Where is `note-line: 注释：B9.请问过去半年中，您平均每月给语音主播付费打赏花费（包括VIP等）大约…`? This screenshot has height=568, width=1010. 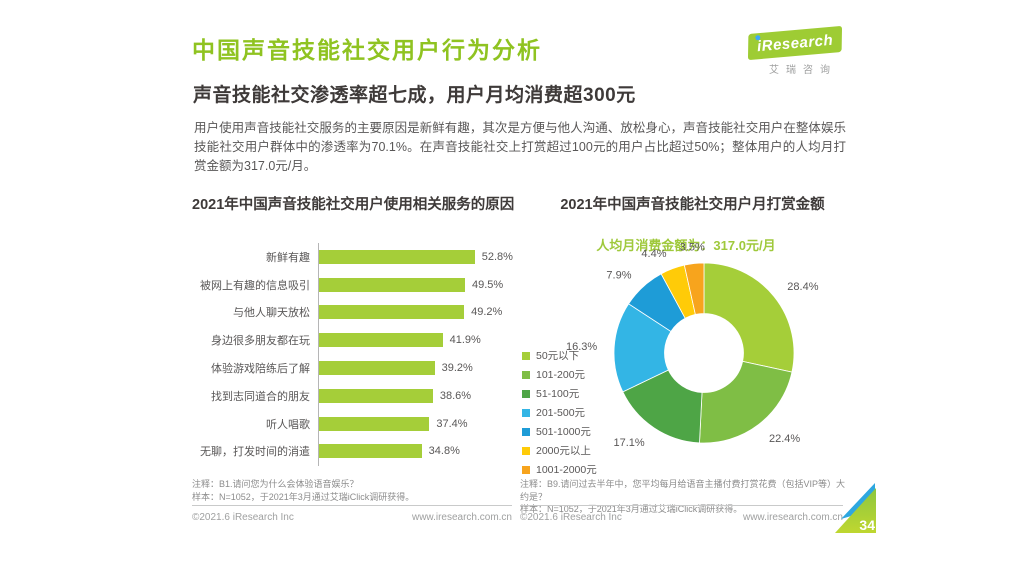 note-line: 注释：B9.请问过去半年中，您平均每月给语音主播付费打赏花费（包括VIP等）大约… is located at coordinates (683, 490).